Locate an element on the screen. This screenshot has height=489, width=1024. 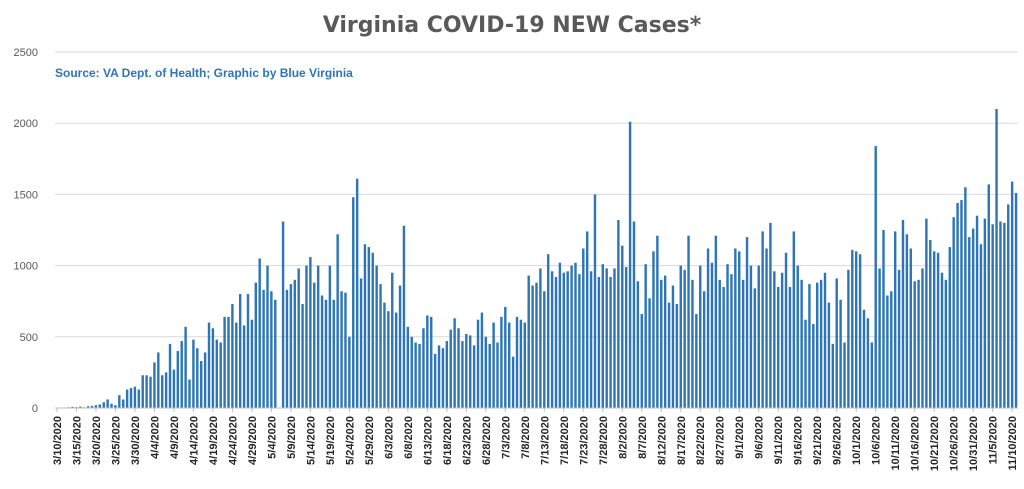
x-tick-label: 8/2/2020 is located at coordinates (623, 437).